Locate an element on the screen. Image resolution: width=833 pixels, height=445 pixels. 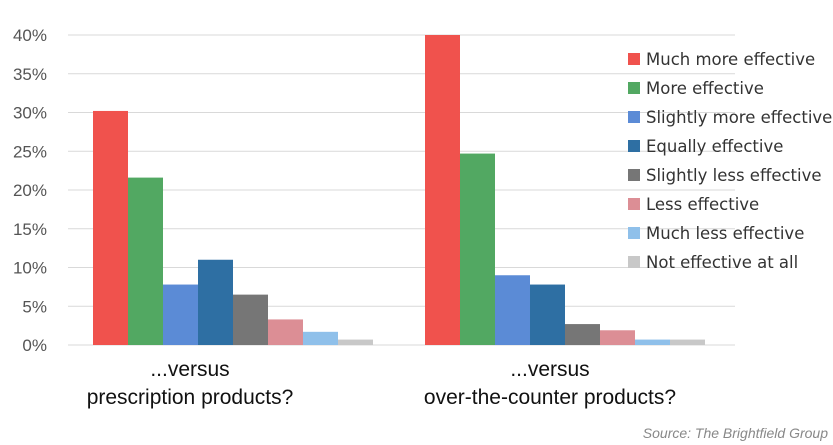
legend-label: More effective is located at coordinates (705, 88).